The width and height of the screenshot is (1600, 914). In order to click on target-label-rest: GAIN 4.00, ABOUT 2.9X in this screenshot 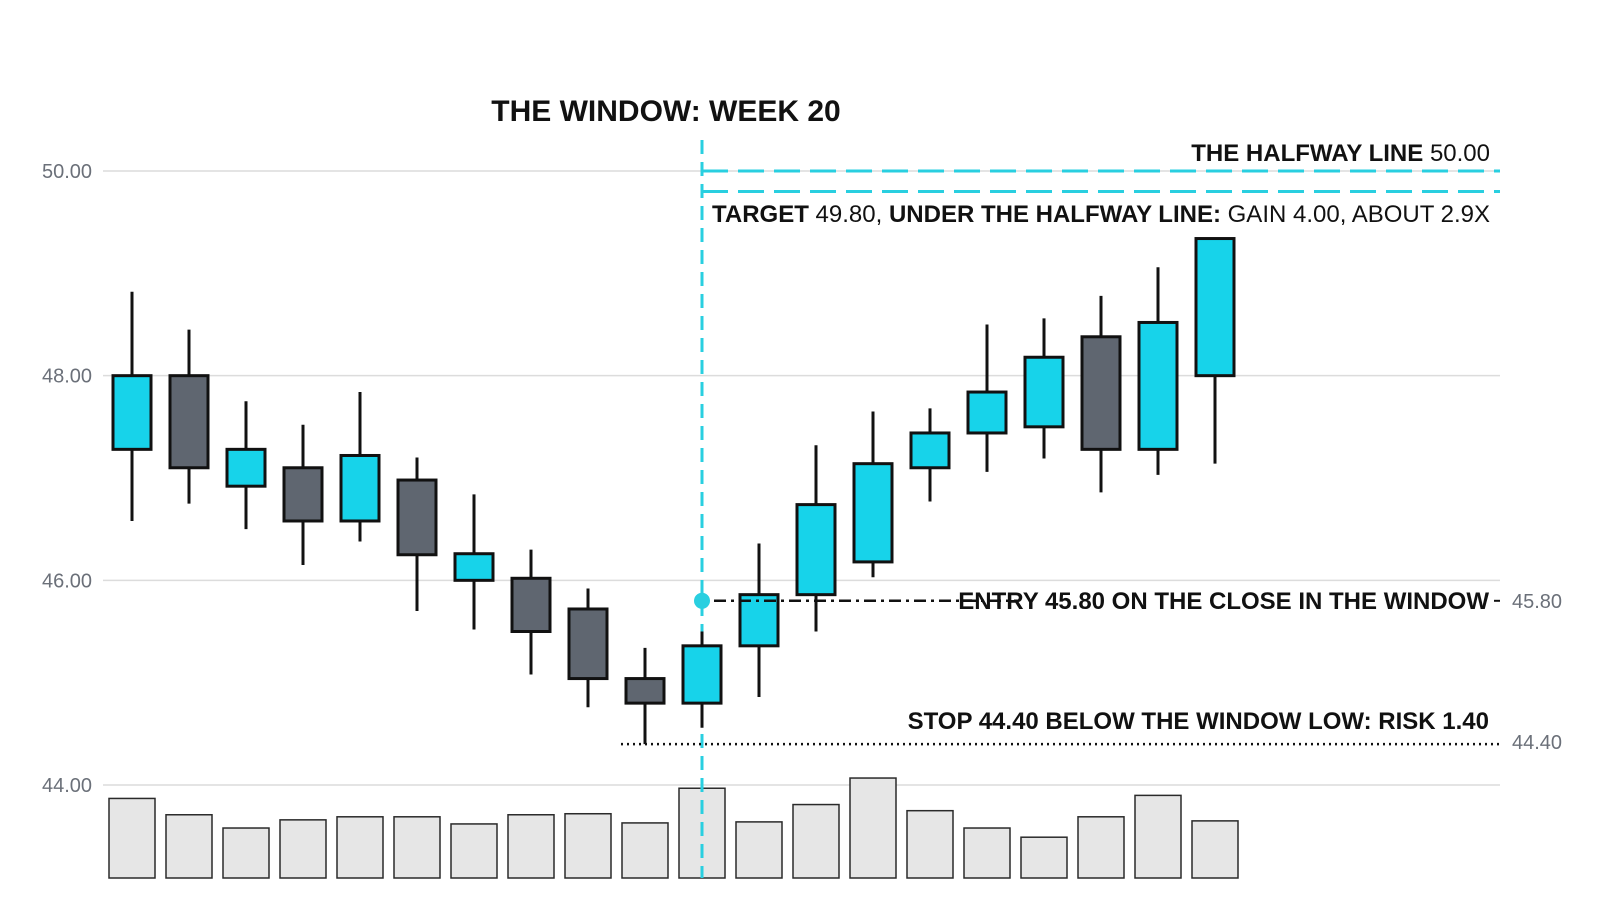, I will do `click(1359, 214)`.